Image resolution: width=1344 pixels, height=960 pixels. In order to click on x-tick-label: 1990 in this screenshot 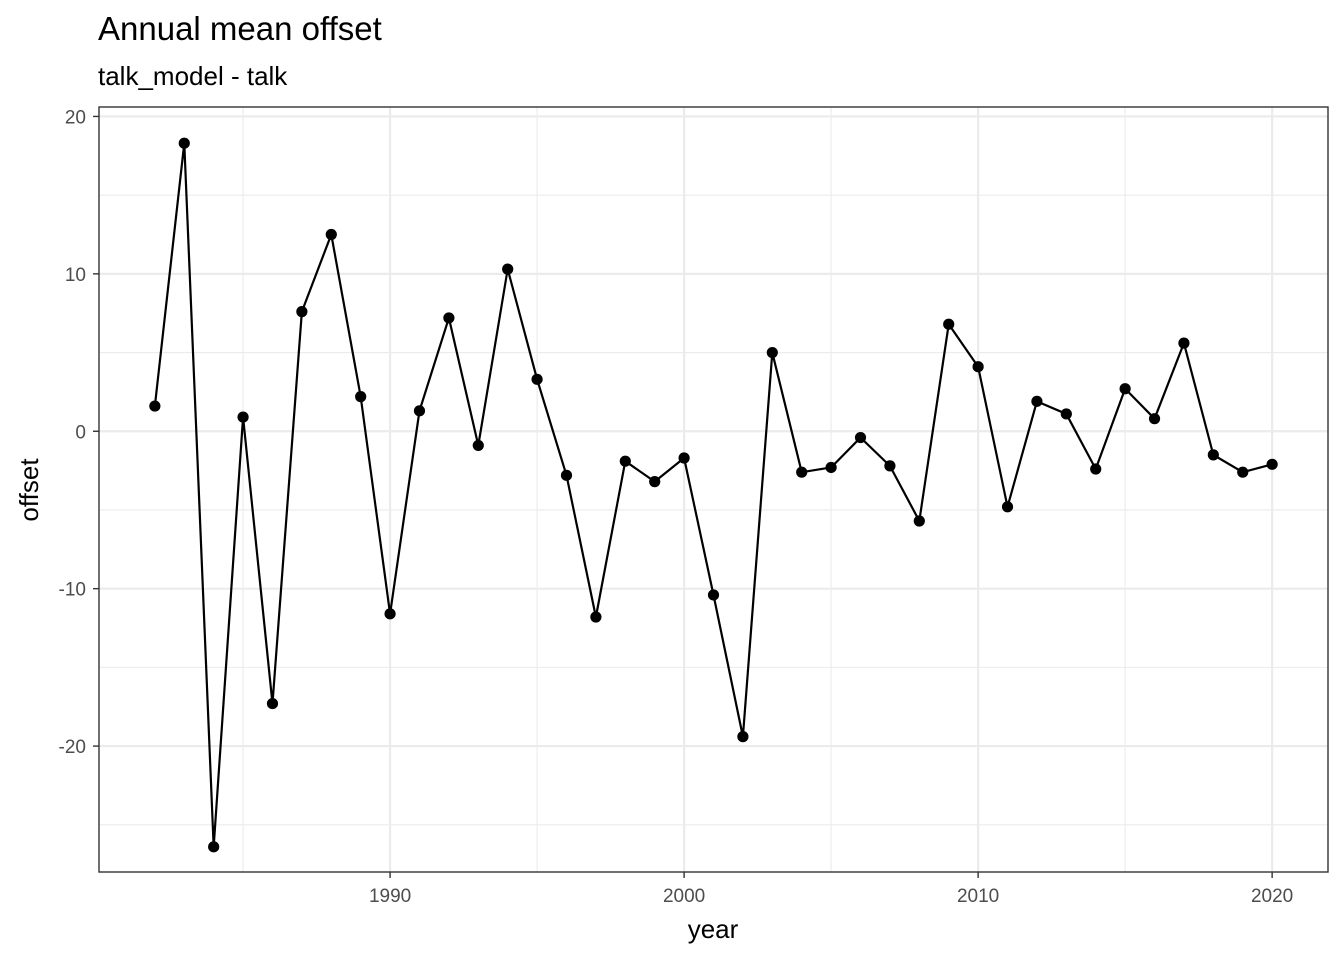, I will do `click(390, 896)`.